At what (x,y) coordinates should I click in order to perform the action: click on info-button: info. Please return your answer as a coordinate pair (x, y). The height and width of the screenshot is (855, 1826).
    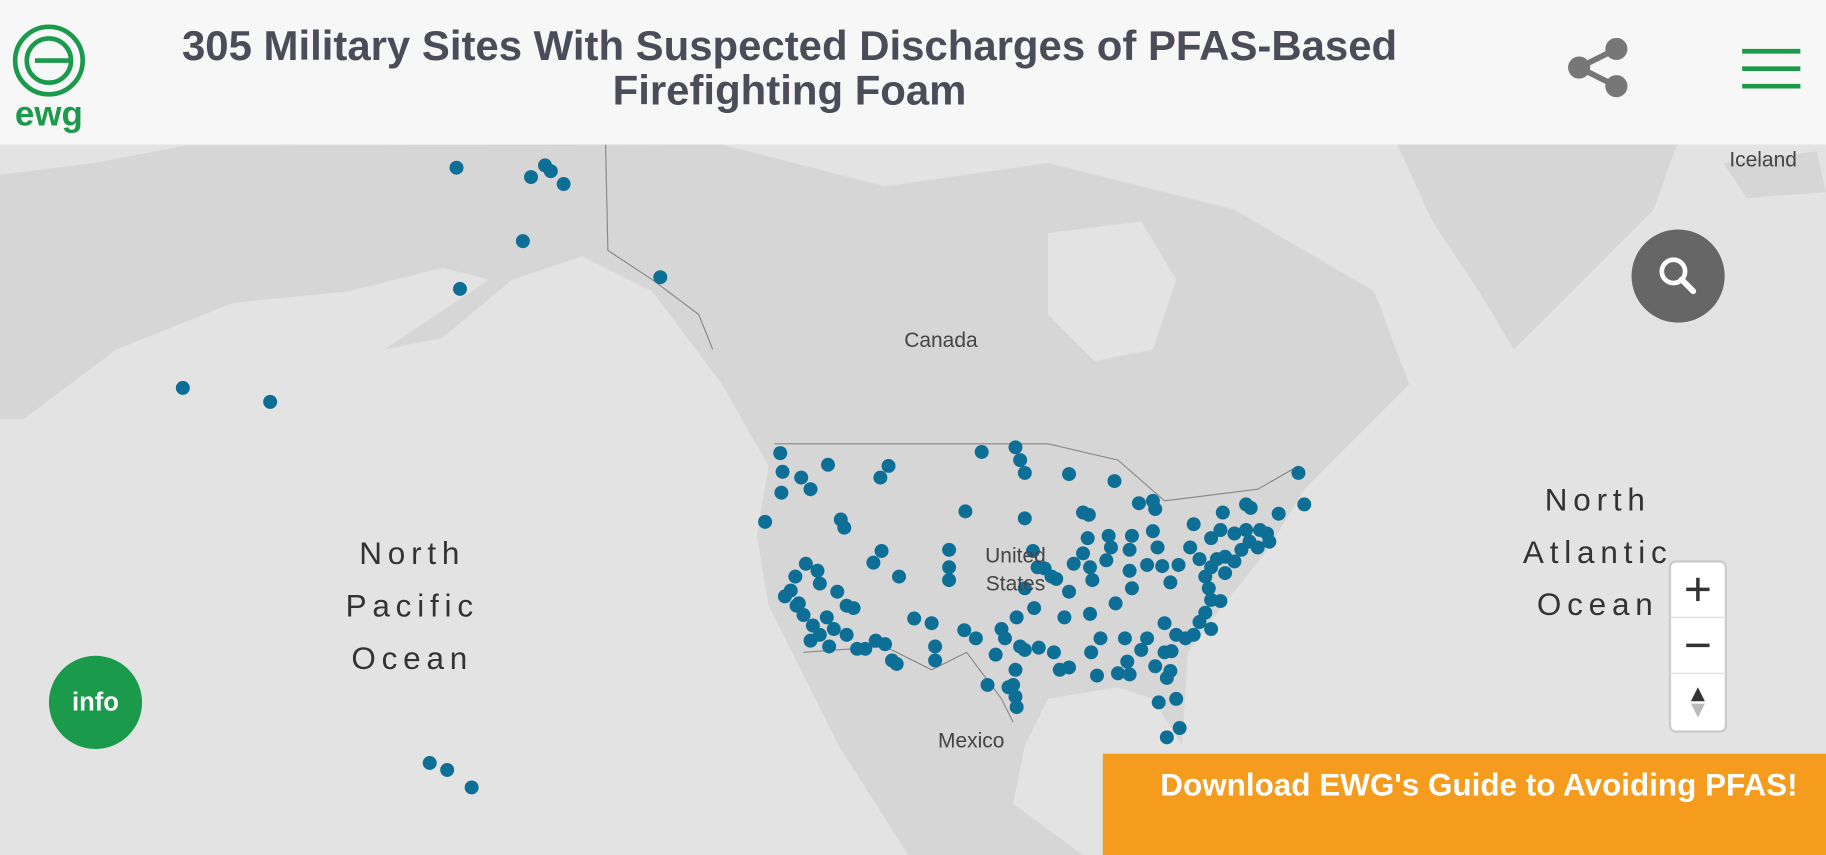
    Looking at the image, I should click on (95, 702).